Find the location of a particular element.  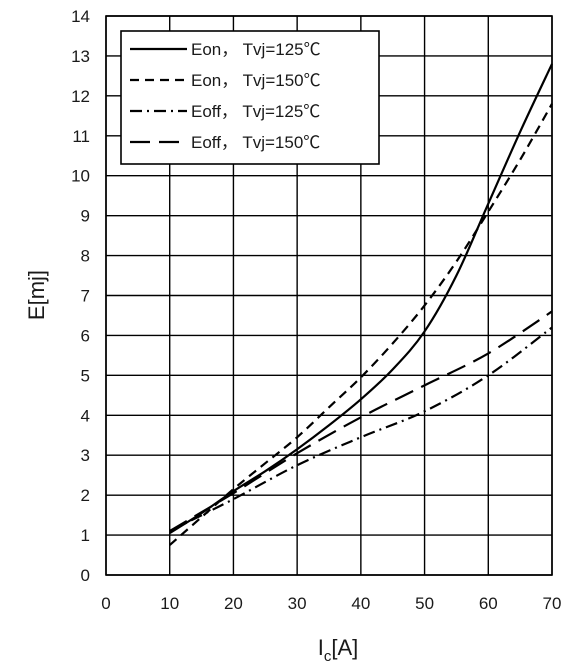

y-tick-label: 0 is located at coordinates (85, 575).